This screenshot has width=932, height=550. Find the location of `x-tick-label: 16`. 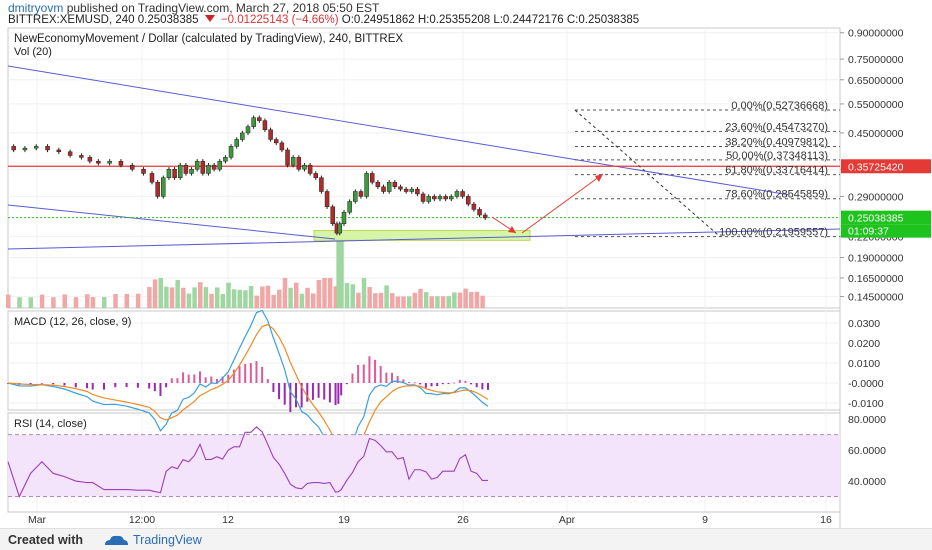

x-tick-label: 16 is located at coordinates (826, 520).